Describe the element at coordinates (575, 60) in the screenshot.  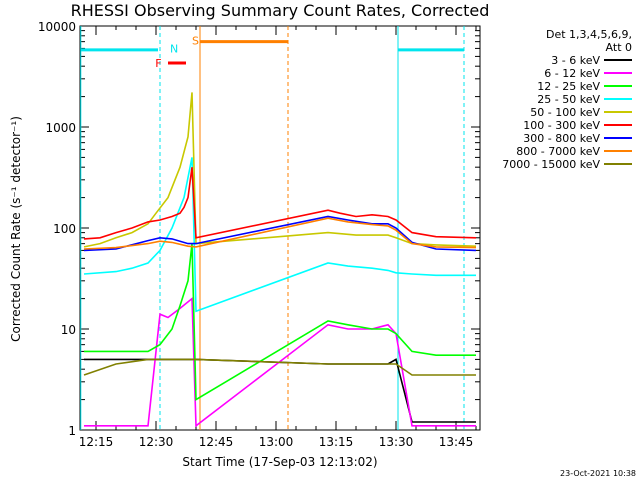
I see `legend-entry-label: 3 - 6 keV` at that location.